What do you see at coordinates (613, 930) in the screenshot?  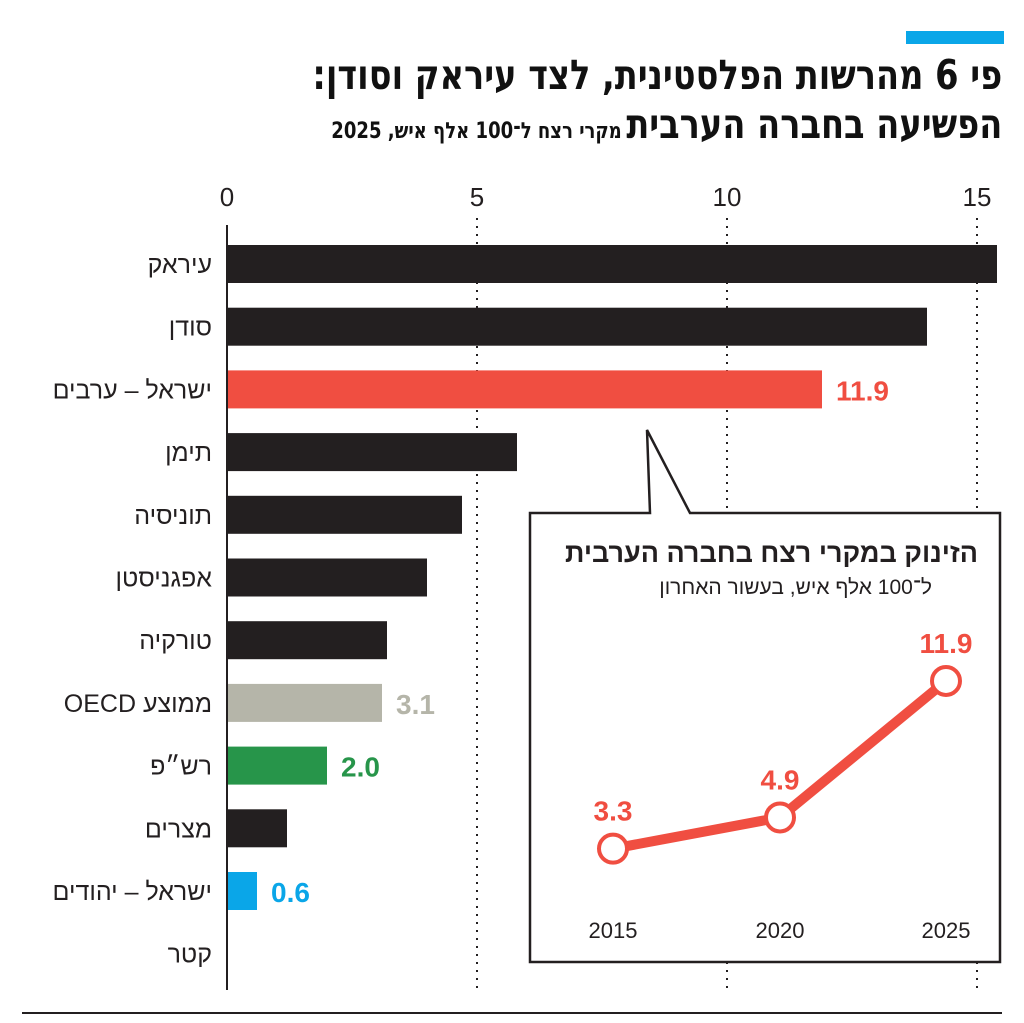 I see `x-tick-label: 2015` at bounding box center [613, 930].